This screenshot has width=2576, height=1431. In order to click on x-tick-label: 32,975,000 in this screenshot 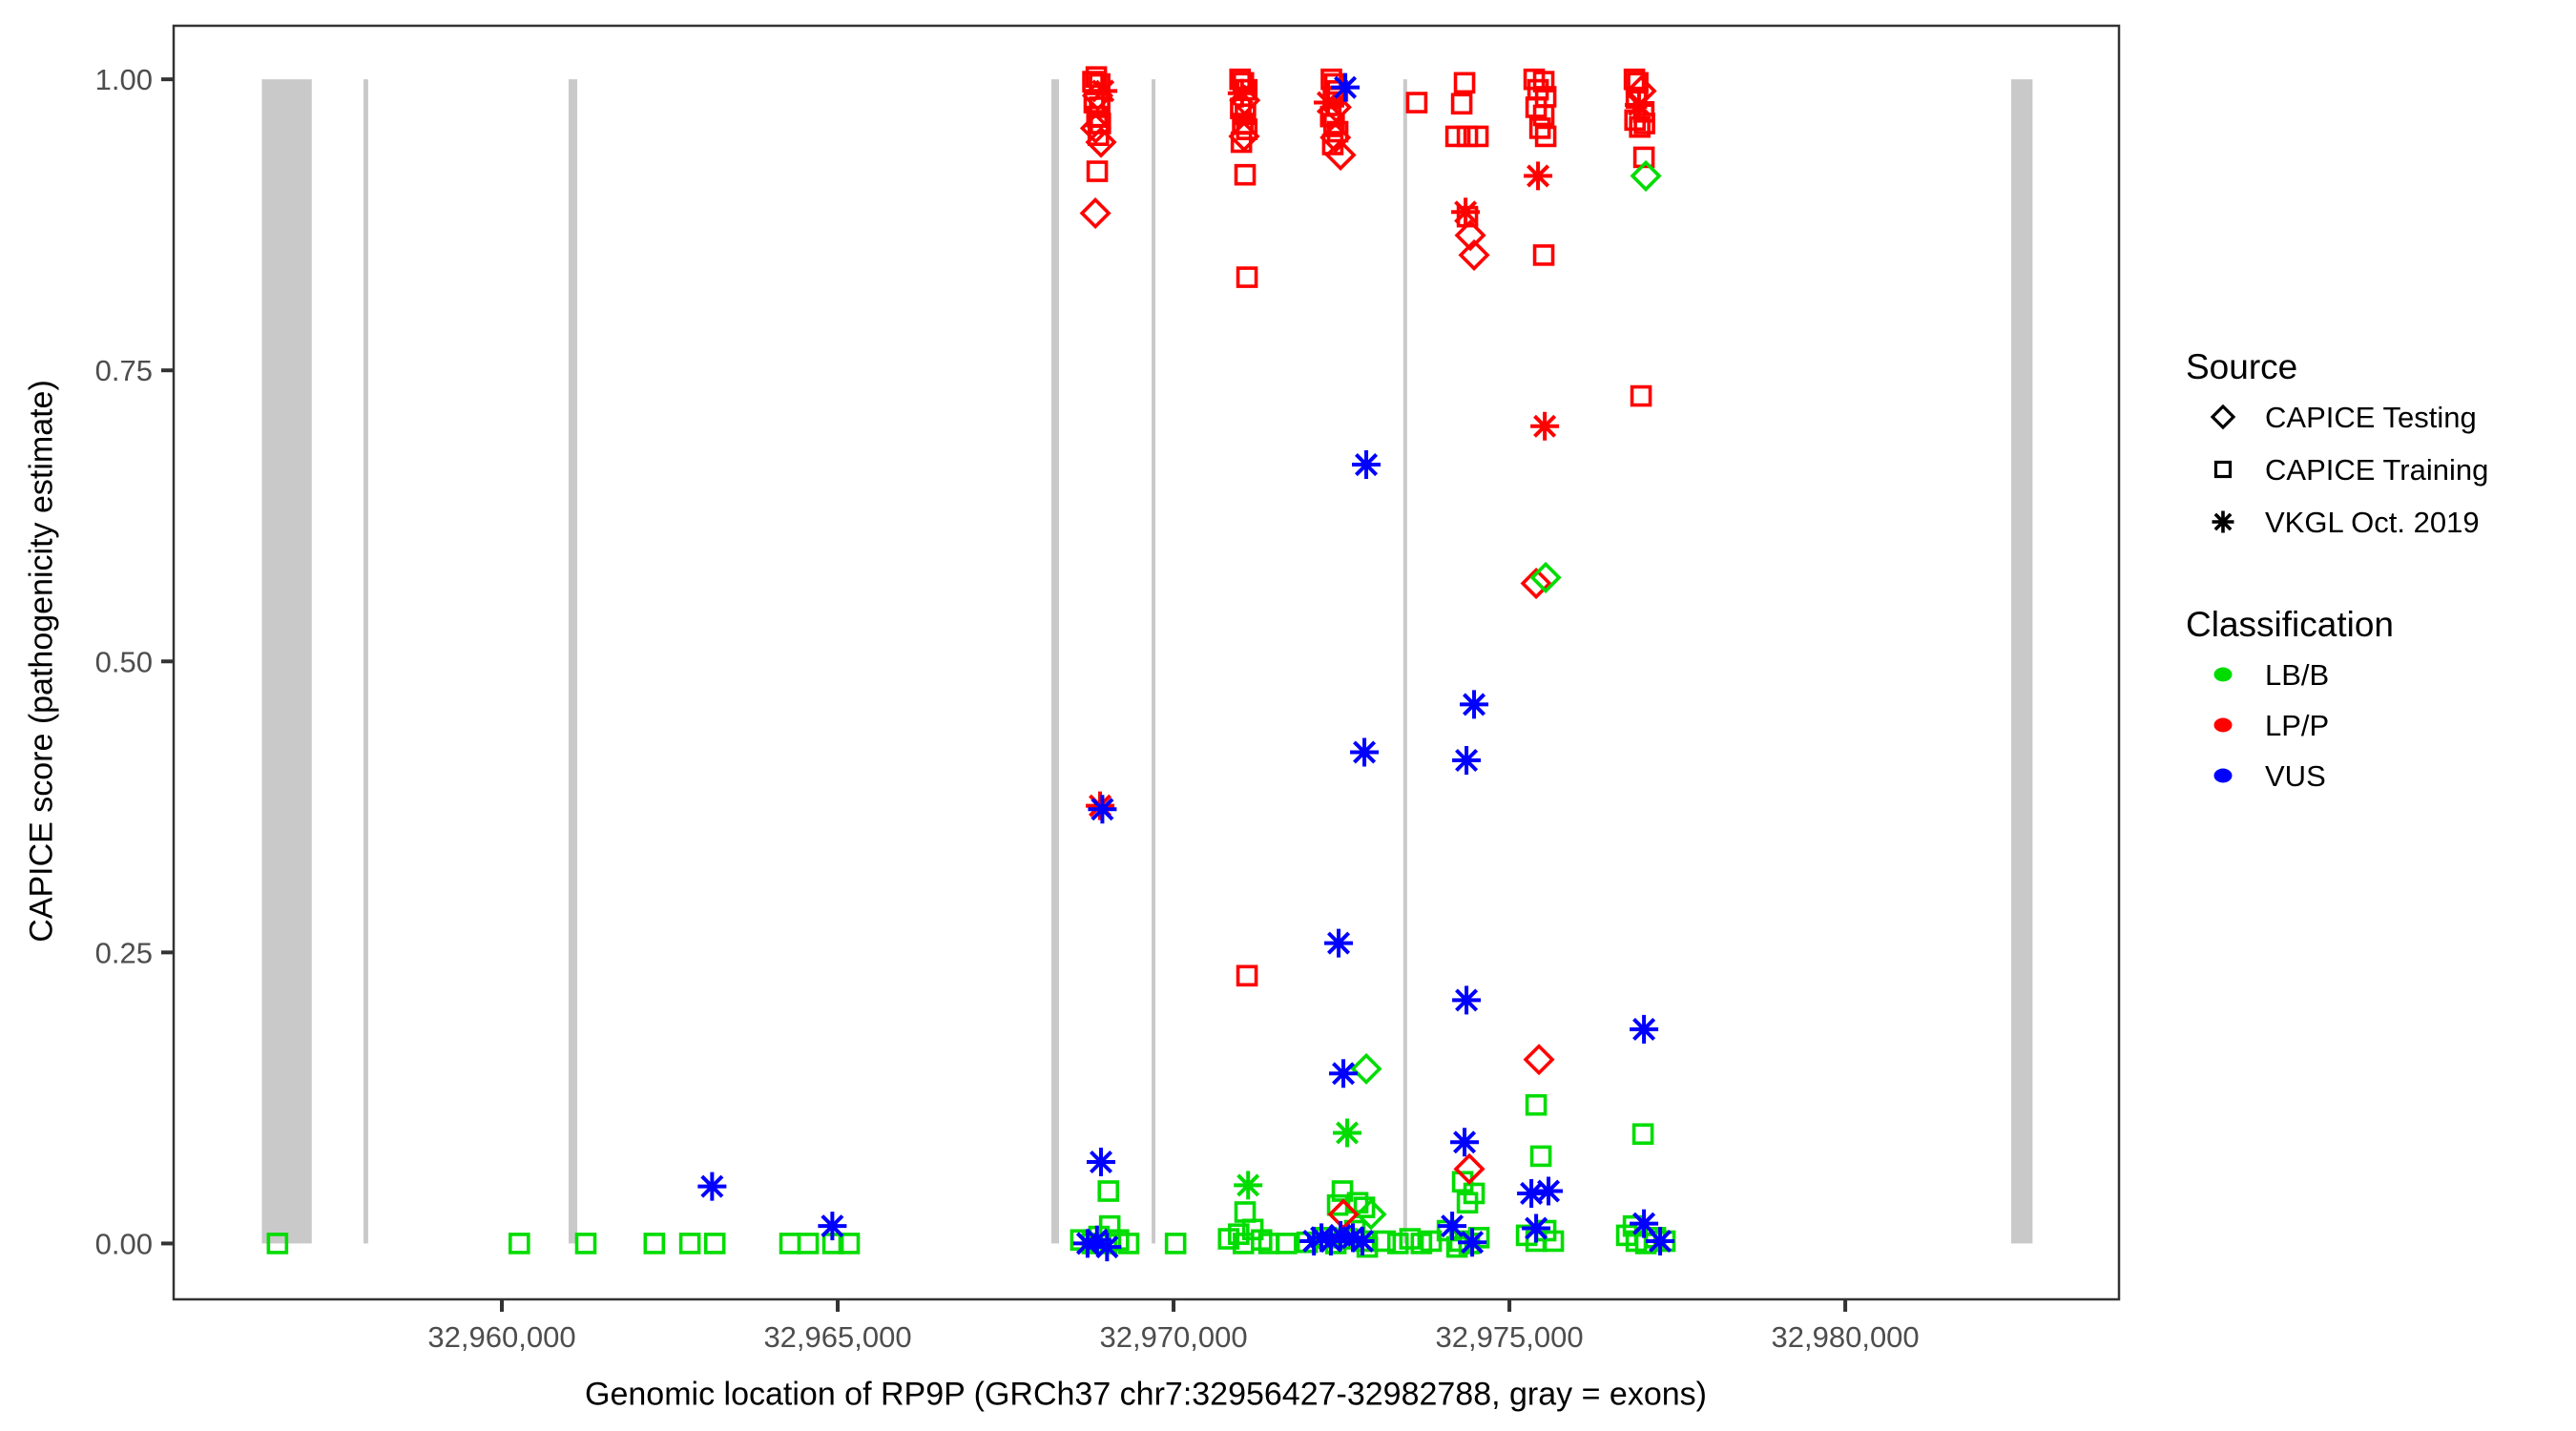, I will do `click(1509, 1337)`.